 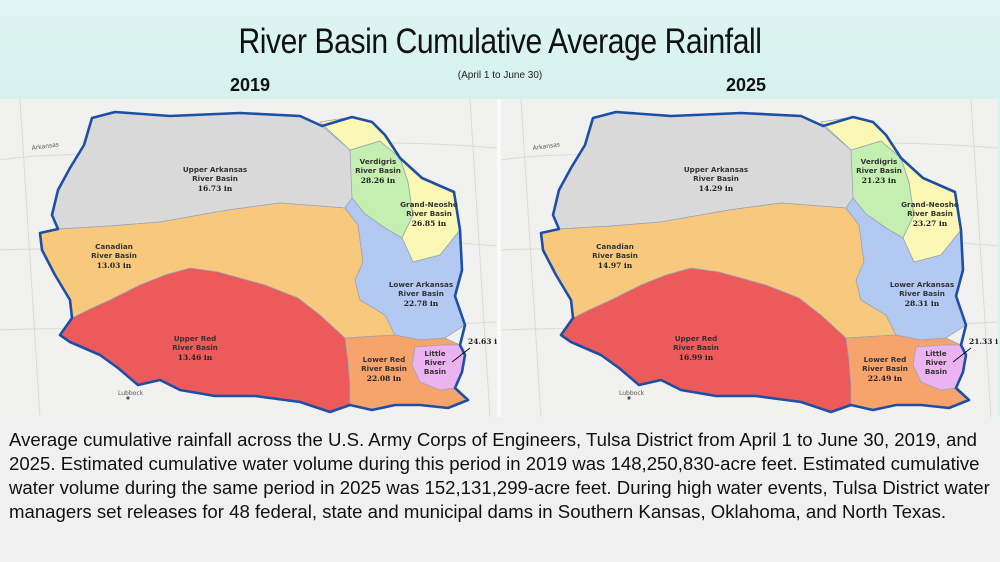 What do you see at coordinates (746, 85) in the screenshot?
I see `year-label-right: 2025` at bounding box center [746, 85].